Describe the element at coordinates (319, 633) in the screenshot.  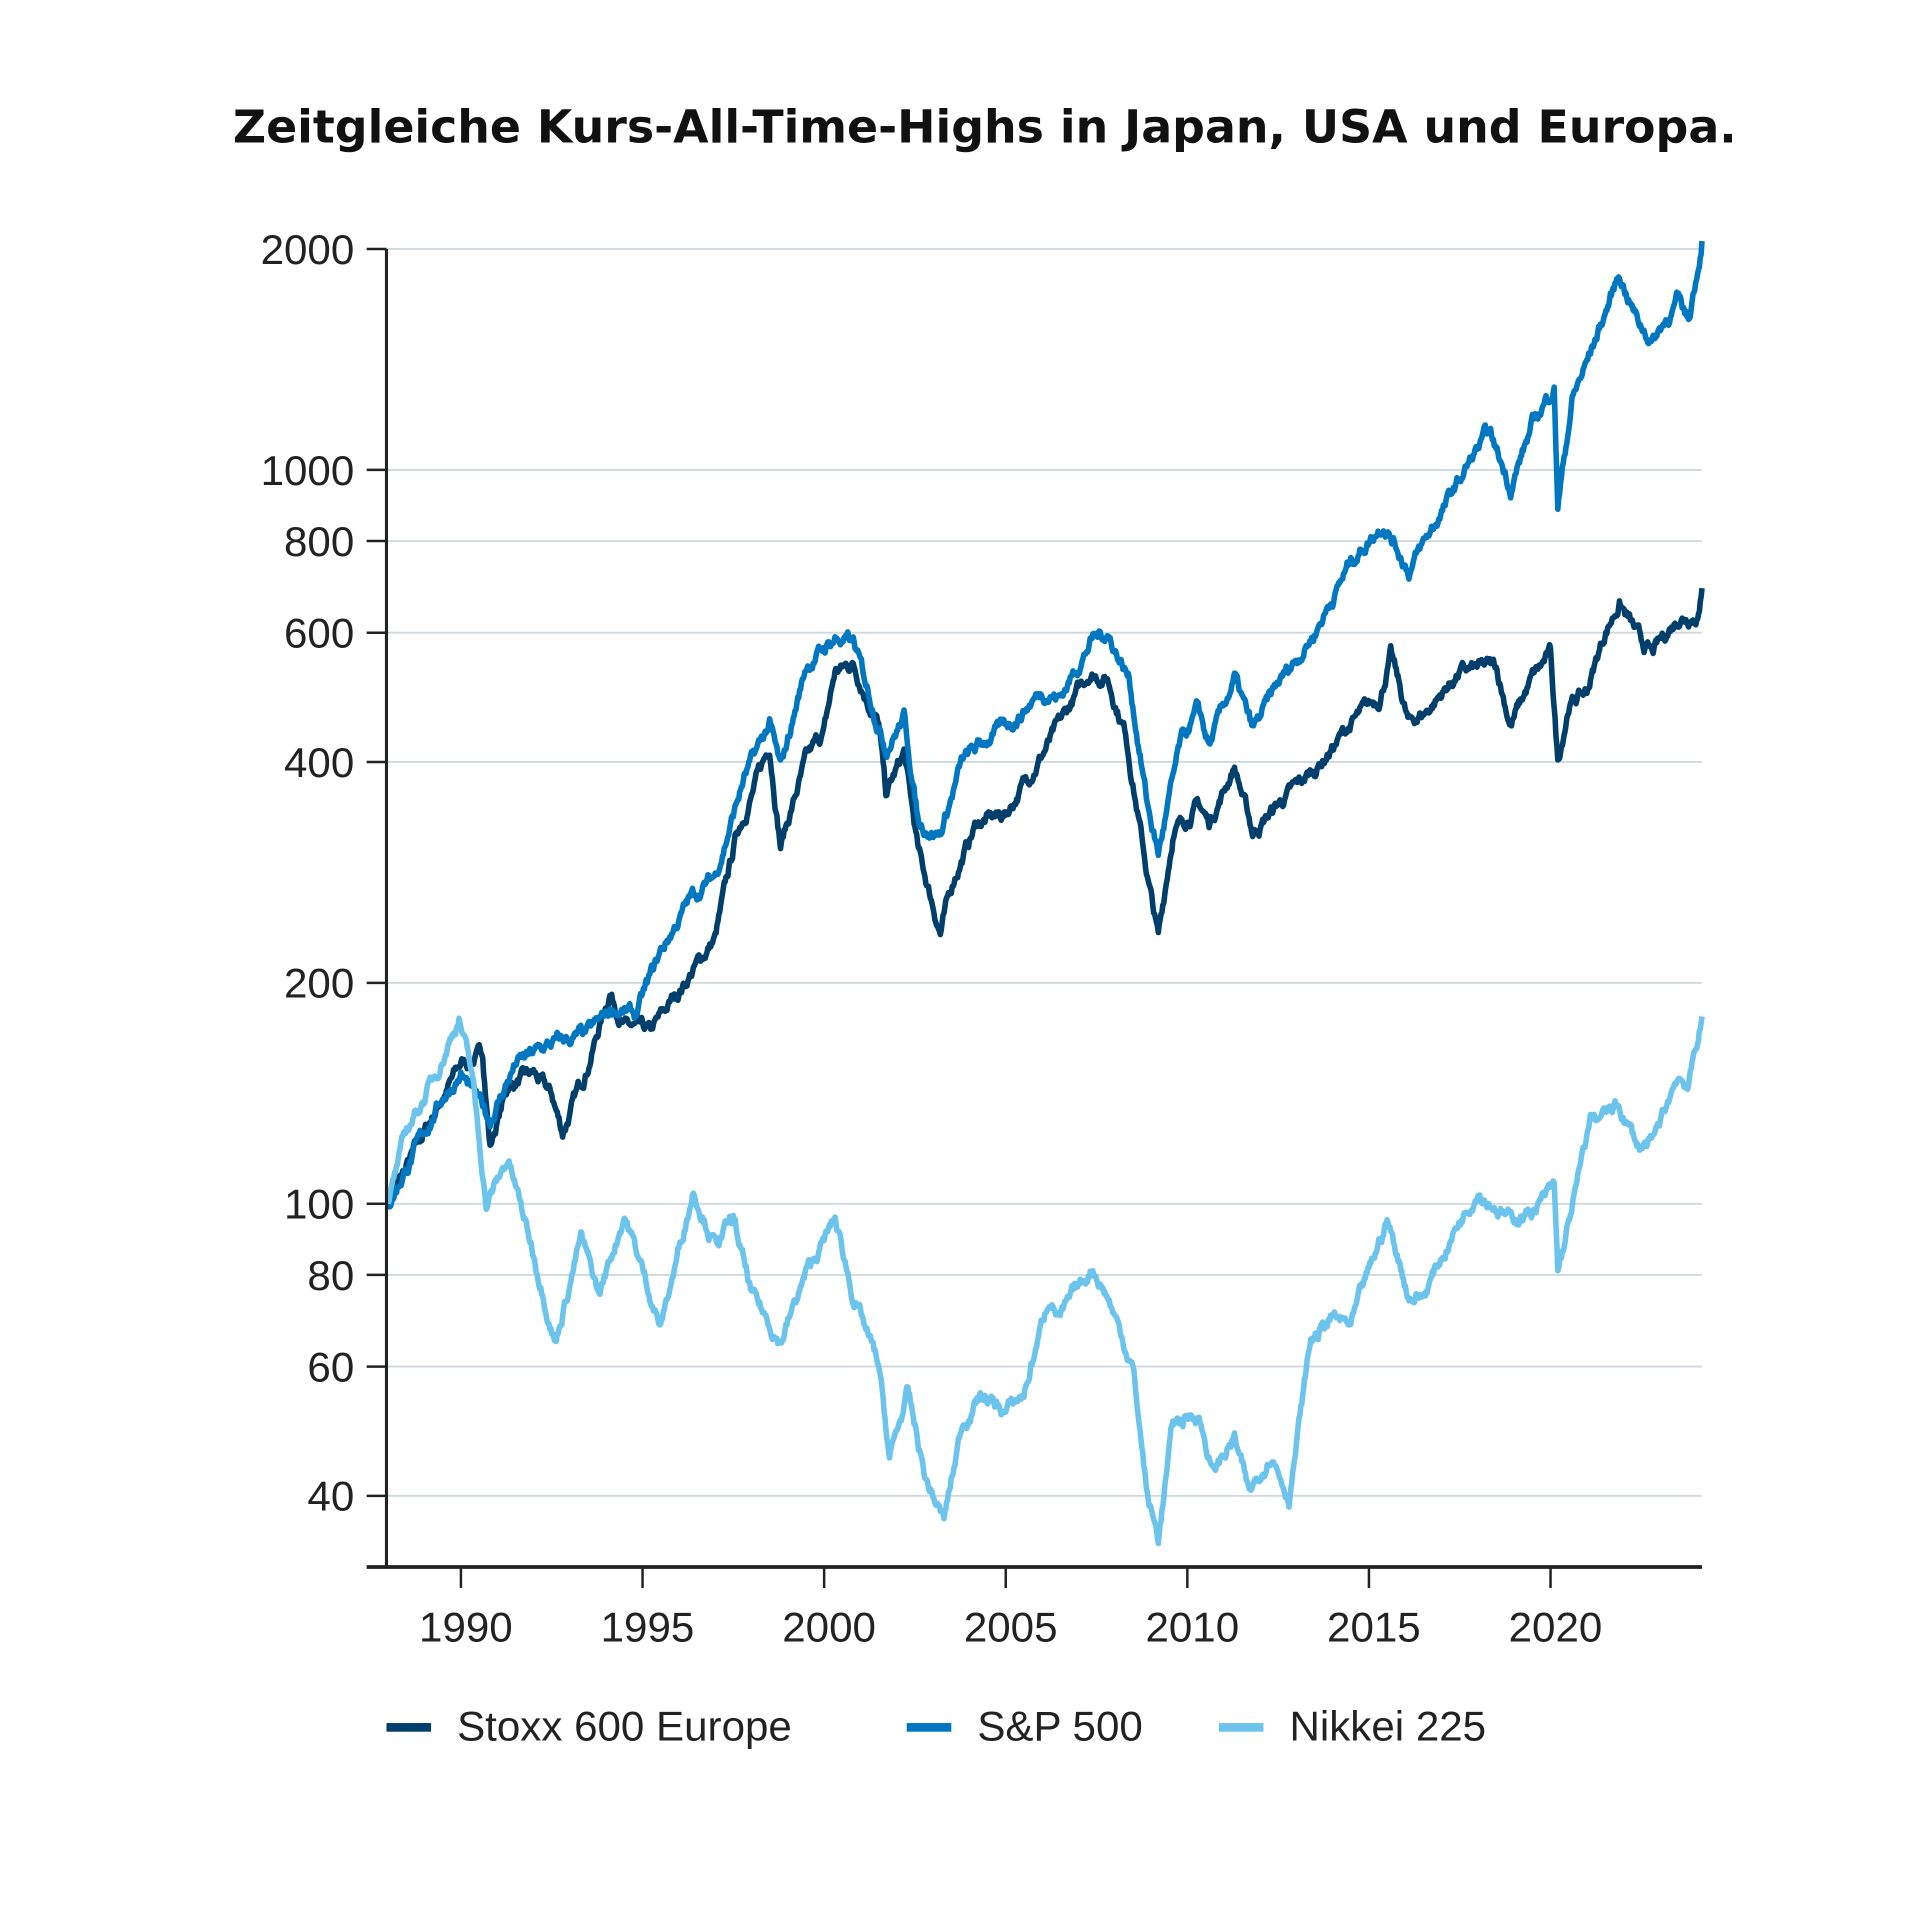
I see `y-tick-label: 600` at that location.